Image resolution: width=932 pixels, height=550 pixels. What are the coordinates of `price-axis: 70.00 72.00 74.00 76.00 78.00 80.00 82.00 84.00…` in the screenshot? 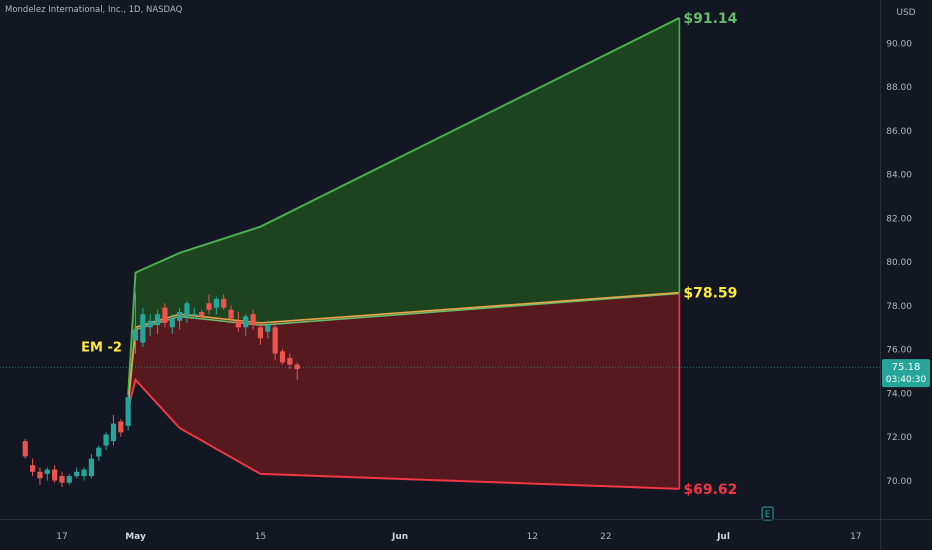 It's located at (899, 263).